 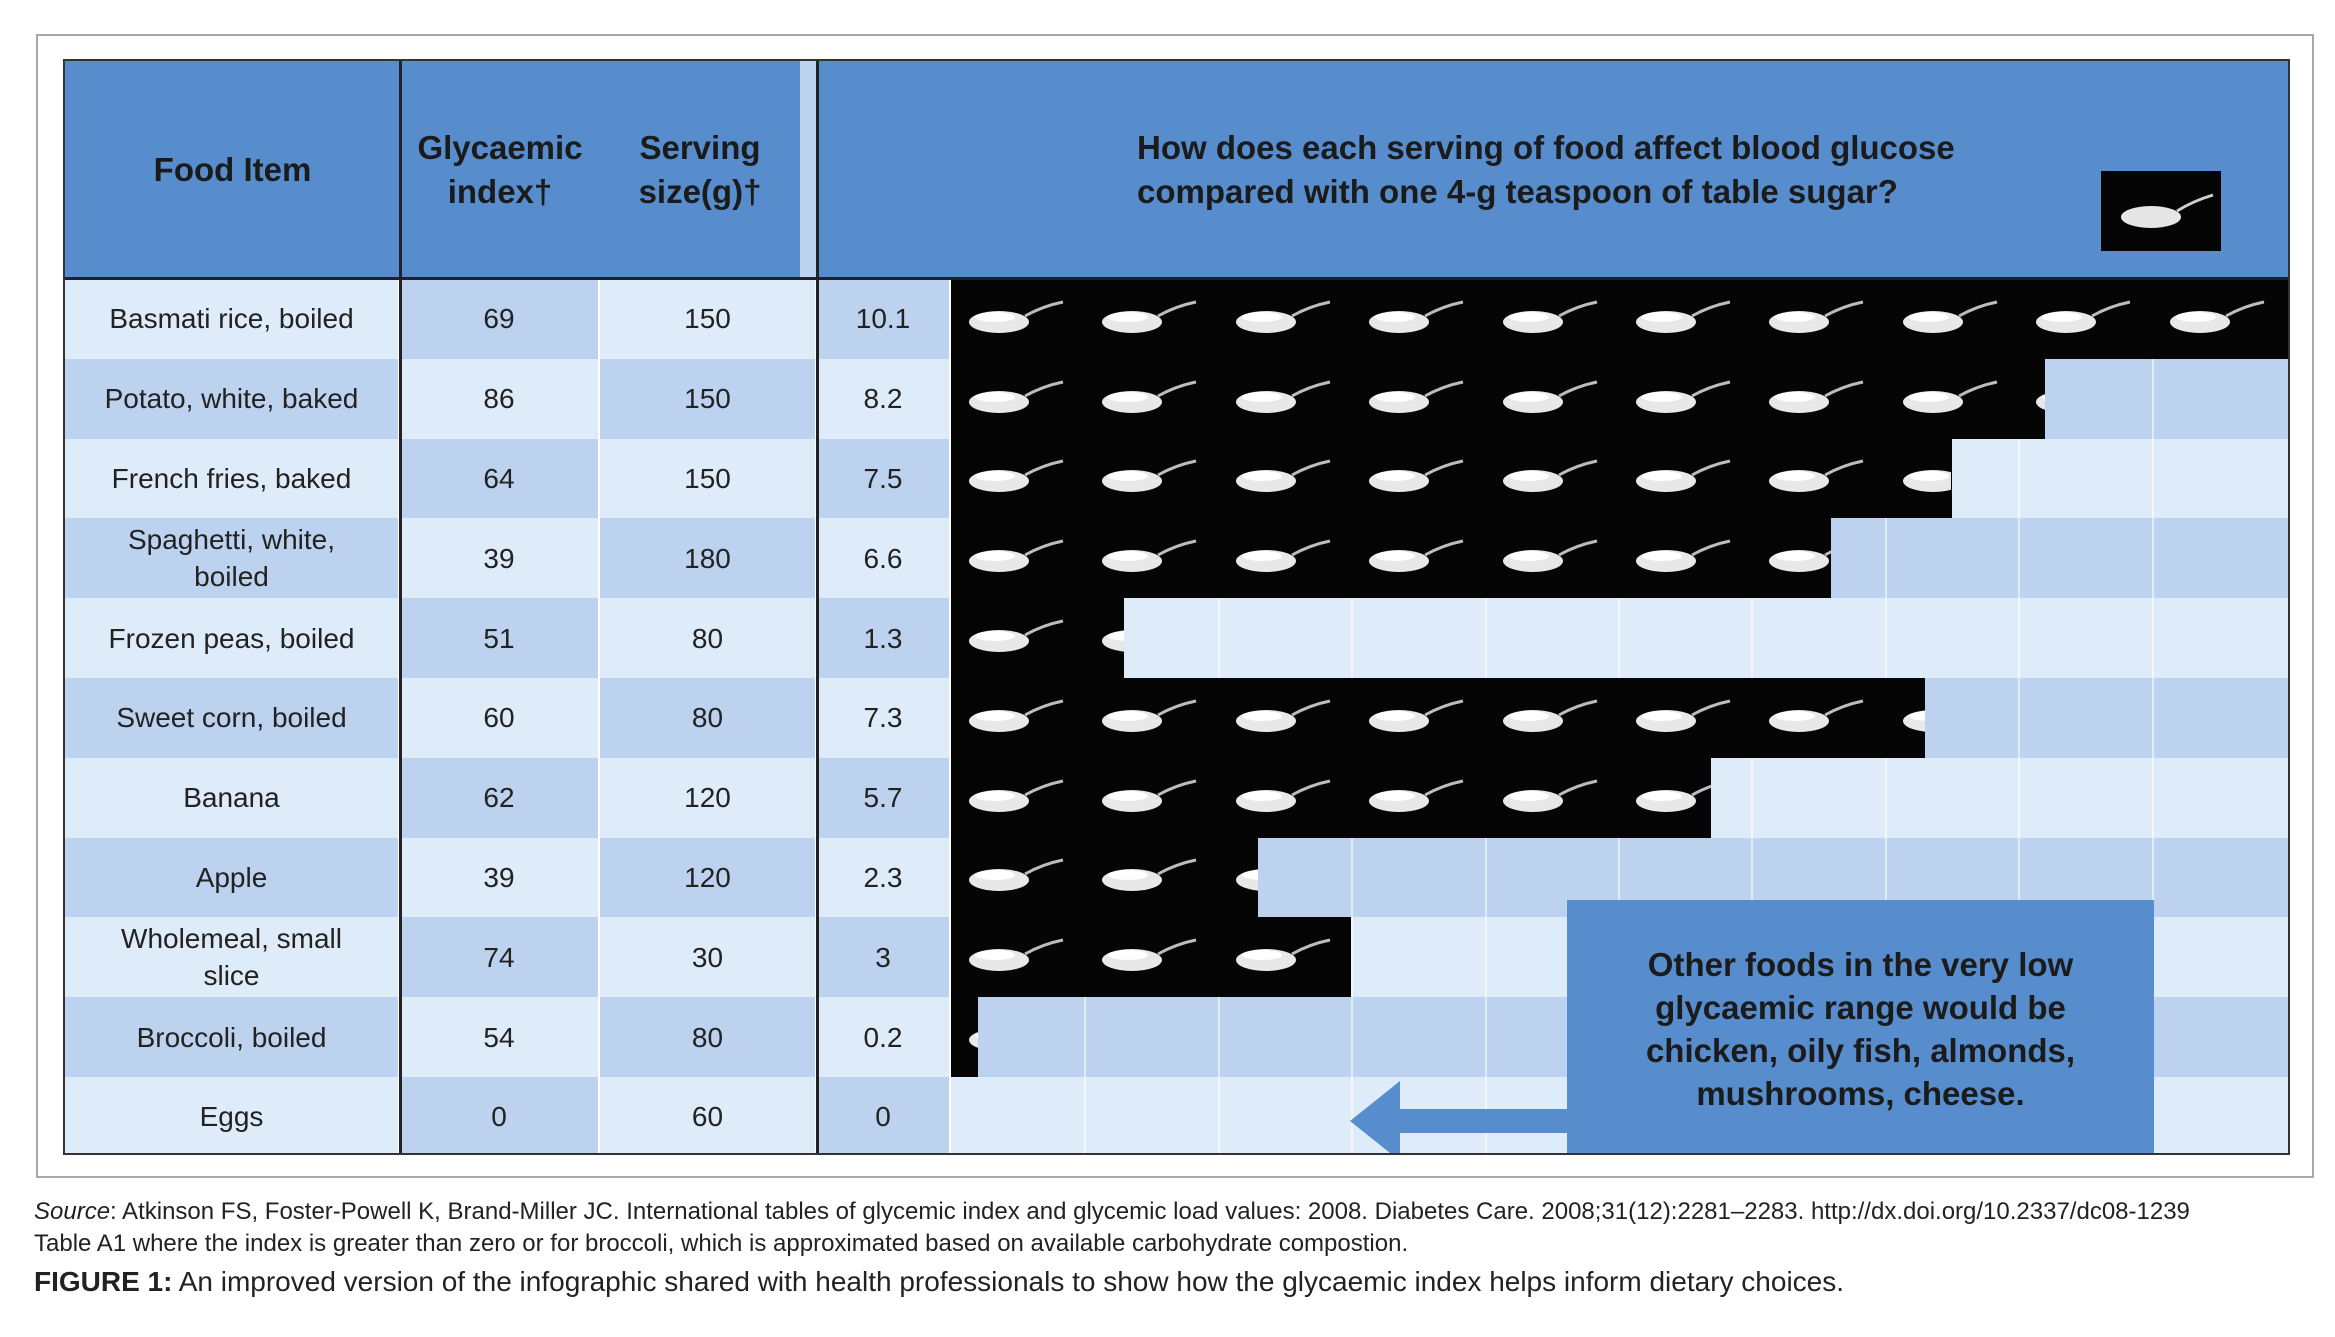 I want to click on food-item-cell: Broccoli, boiled, so click(x=232, y=1037).